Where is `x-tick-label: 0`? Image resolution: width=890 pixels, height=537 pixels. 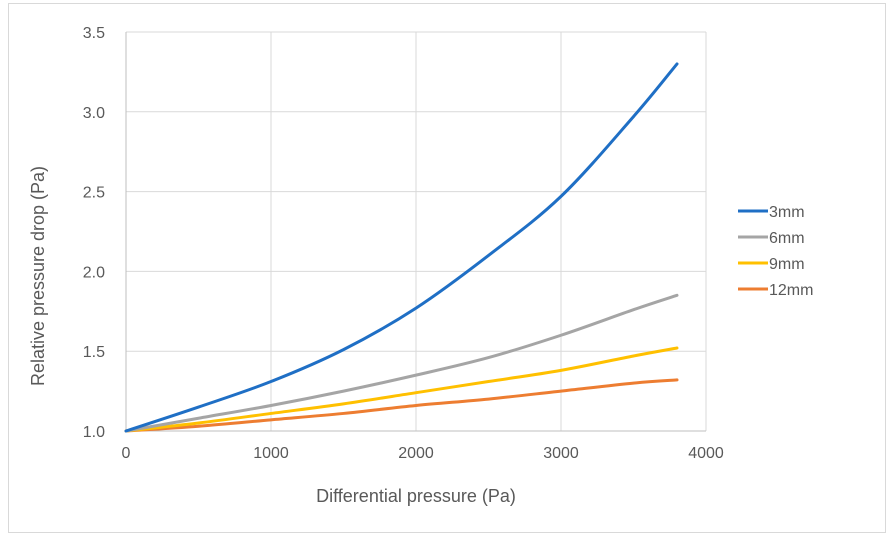 x-tick-label: 0 is located at coordinates (126, 453).